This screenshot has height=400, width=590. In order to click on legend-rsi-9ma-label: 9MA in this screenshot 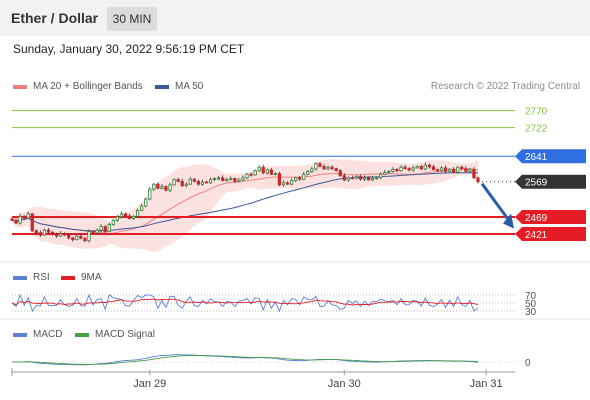, I will do `click(91, 277)`.